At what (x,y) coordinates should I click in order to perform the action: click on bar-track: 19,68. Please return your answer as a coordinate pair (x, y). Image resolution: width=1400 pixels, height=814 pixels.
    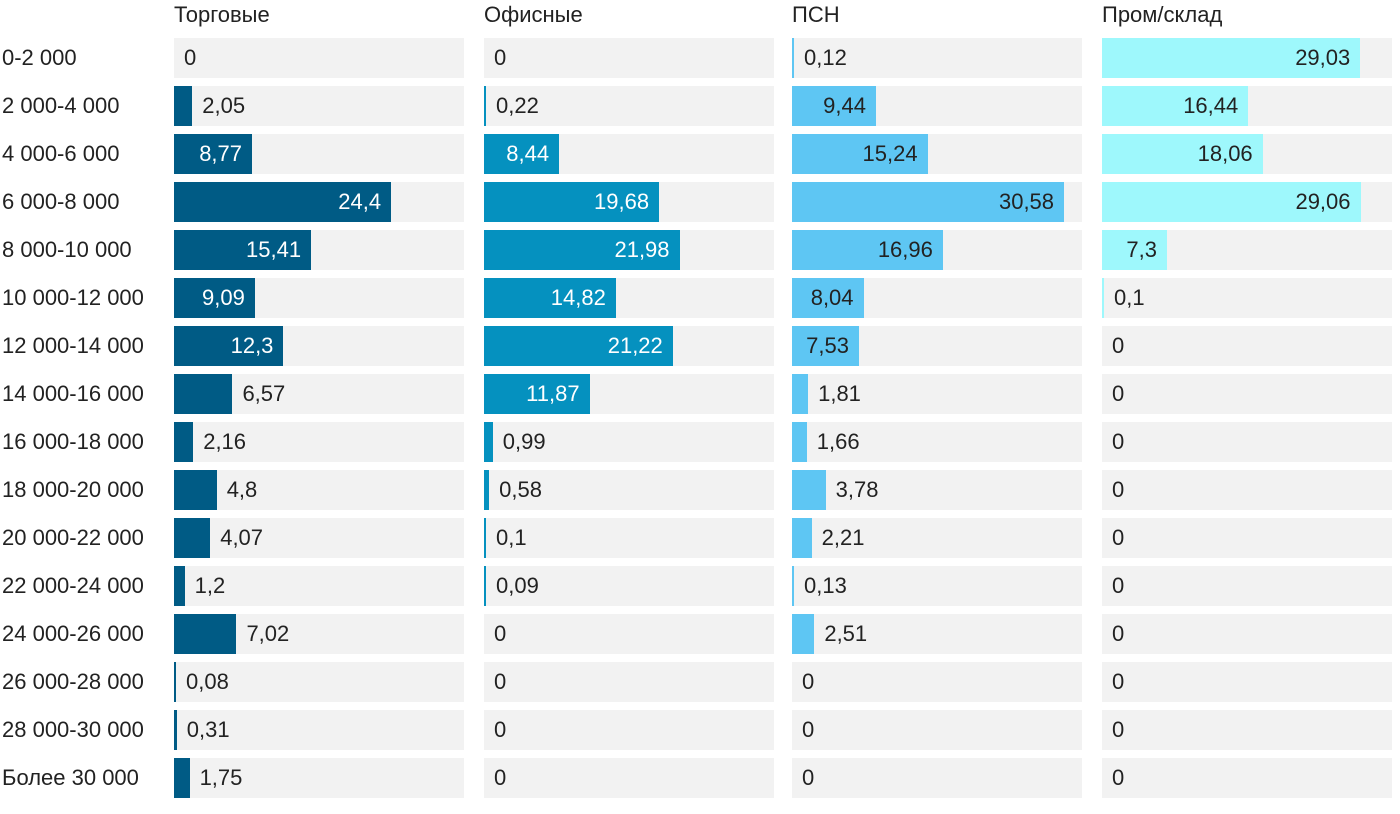
    Looking at the image, I should click on (629, 202).